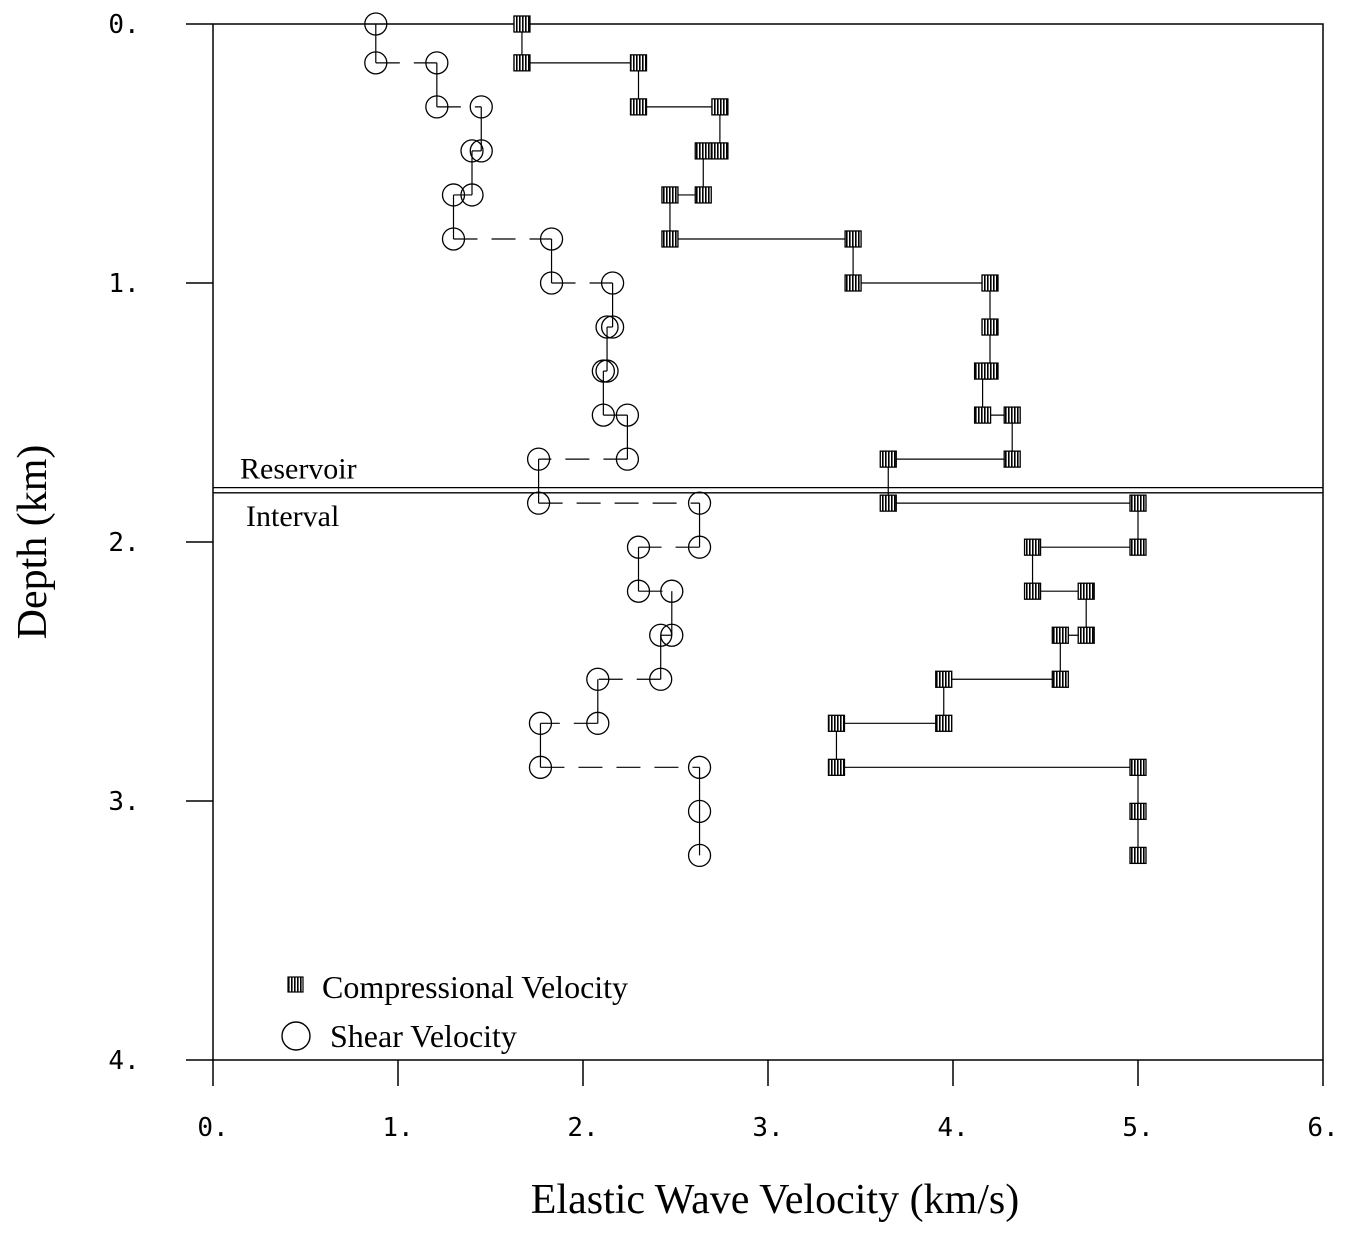 This screenshot has height=1233, width=1351. Describe the element at coordinates (475, 987) in the screenshot. I see `legend-compressional-label: Compressional Velocity` at that location.